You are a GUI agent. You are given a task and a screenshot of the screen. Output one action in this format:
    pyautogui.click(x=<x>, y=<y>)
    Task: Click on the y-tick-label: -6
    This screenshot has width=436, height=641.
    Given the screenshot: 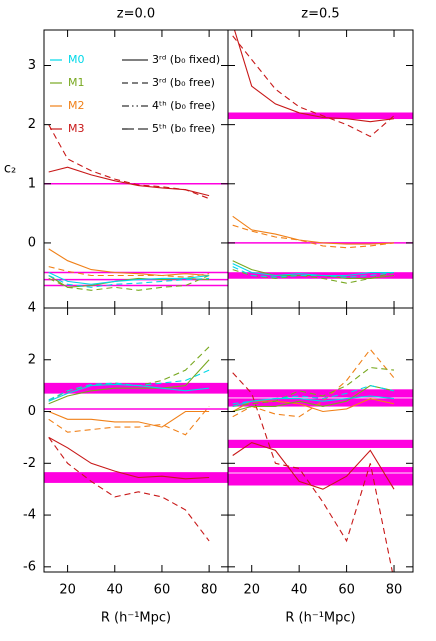 What is the action you would take?
    pyautogui.click(x=29, y=566)
    